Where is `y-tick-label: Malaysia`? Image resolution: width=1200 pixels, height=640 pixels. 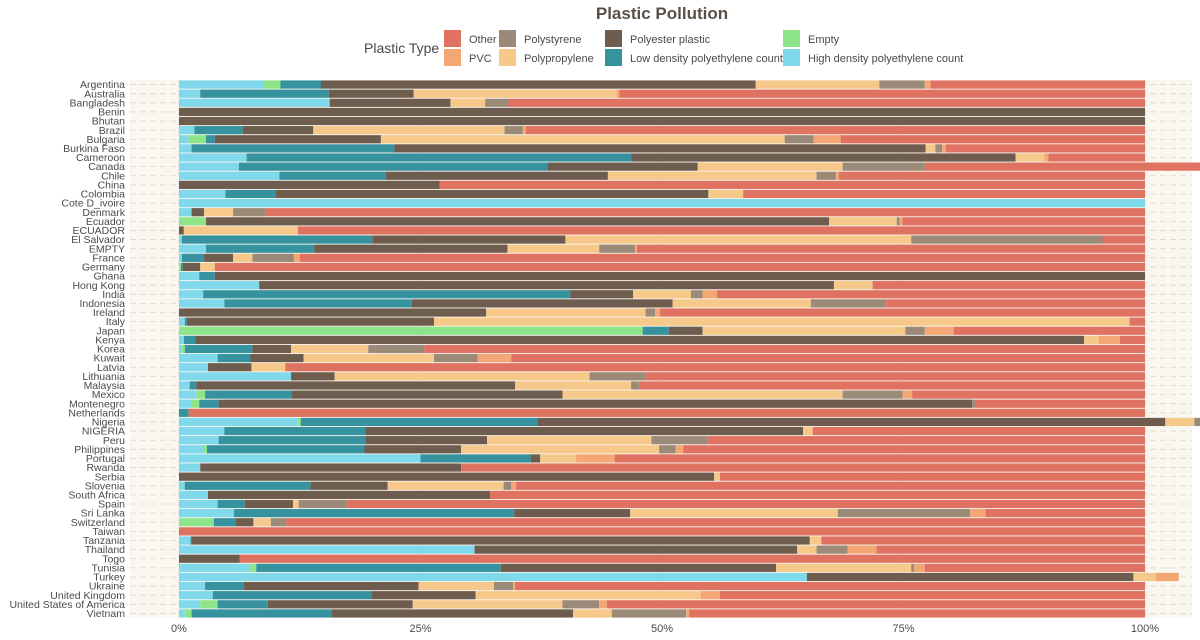
y-tick-label: Malaysia is located at coordinates (105, 386).